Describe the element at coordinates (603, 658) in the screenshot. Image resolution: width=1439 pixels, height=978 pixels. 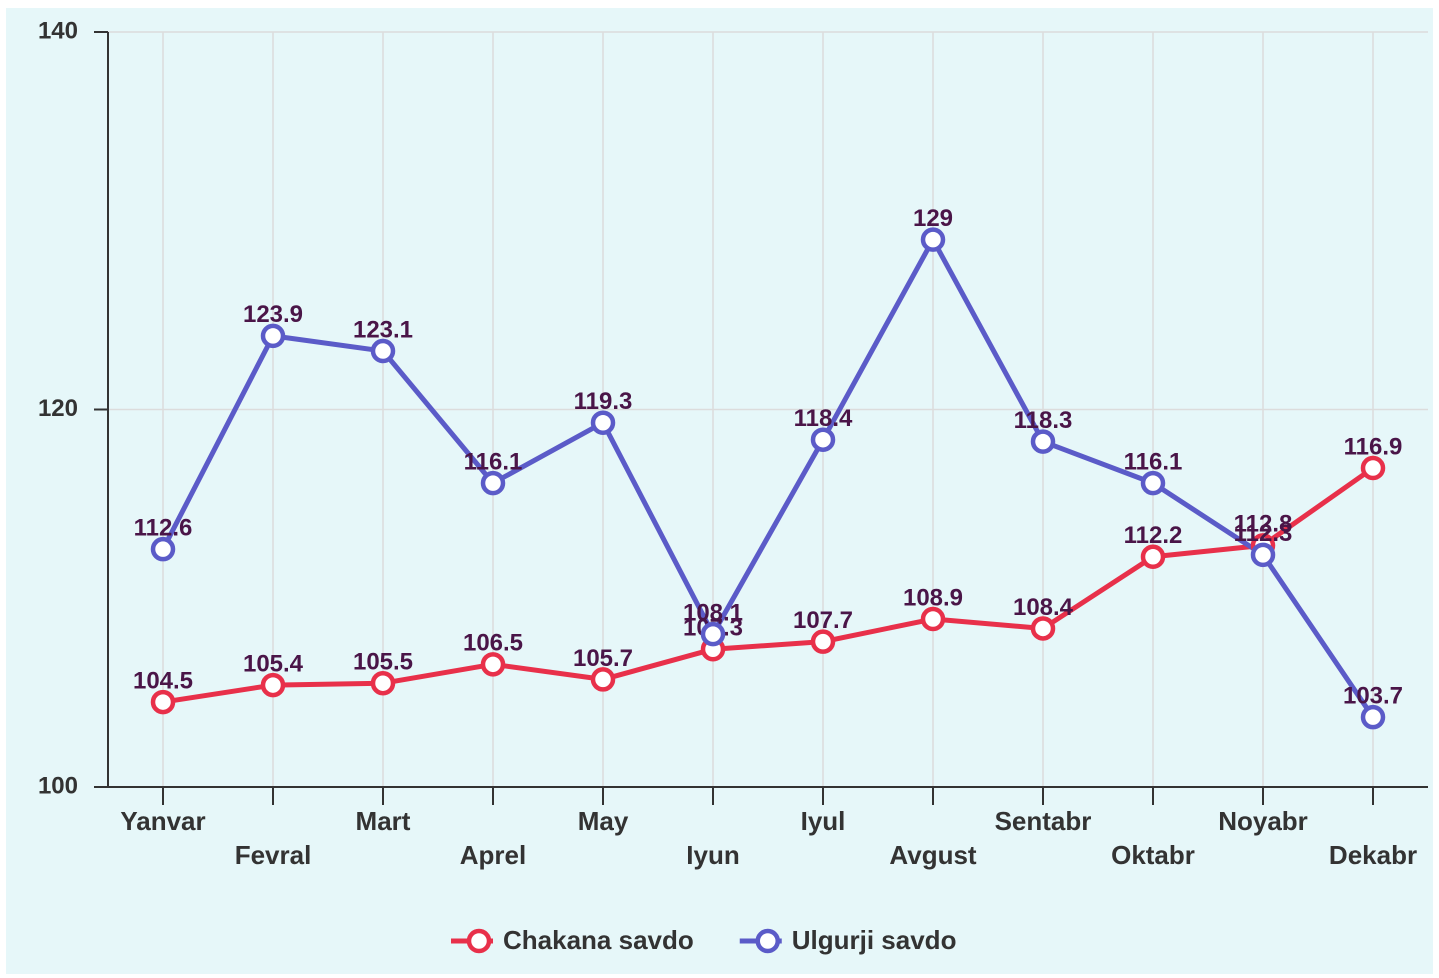
I see `data-label: 105.7` at that location.